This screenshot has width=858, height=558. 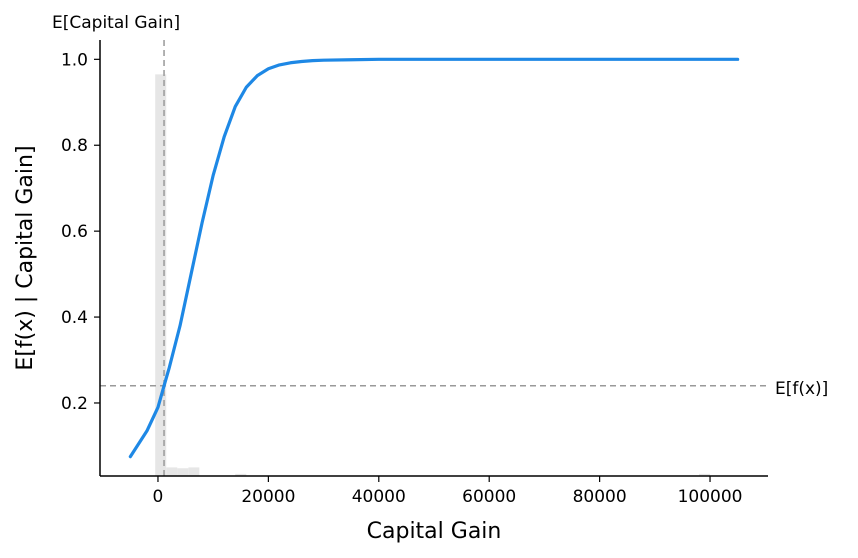 I want to click on expected-value-label: E[f(x)], so click(x=801, y=389).